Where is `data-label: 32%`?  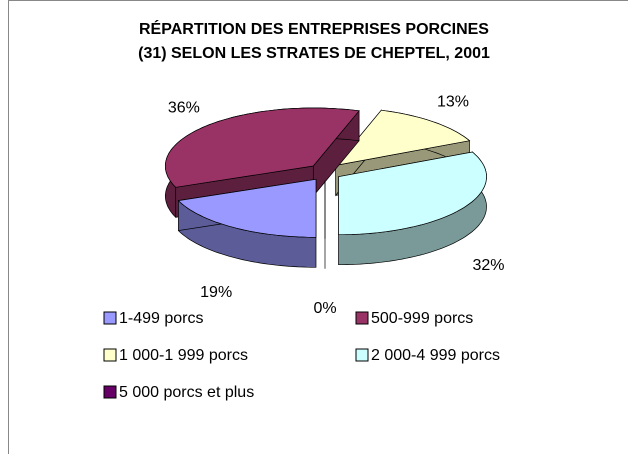
data-label: 32% is located at coordinates (488, 265).